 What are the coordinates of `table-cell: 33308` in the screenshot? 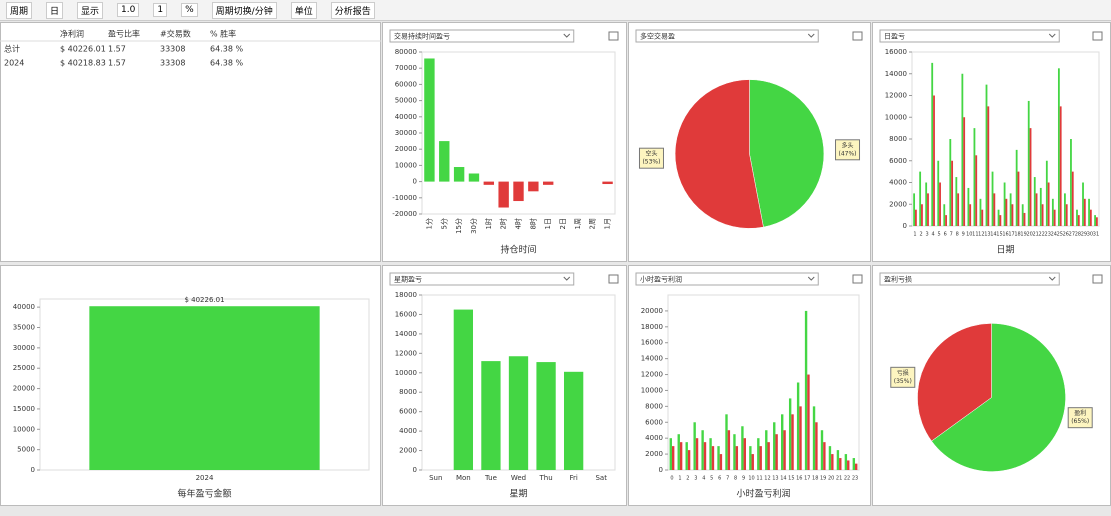 It's located at (172, 63).